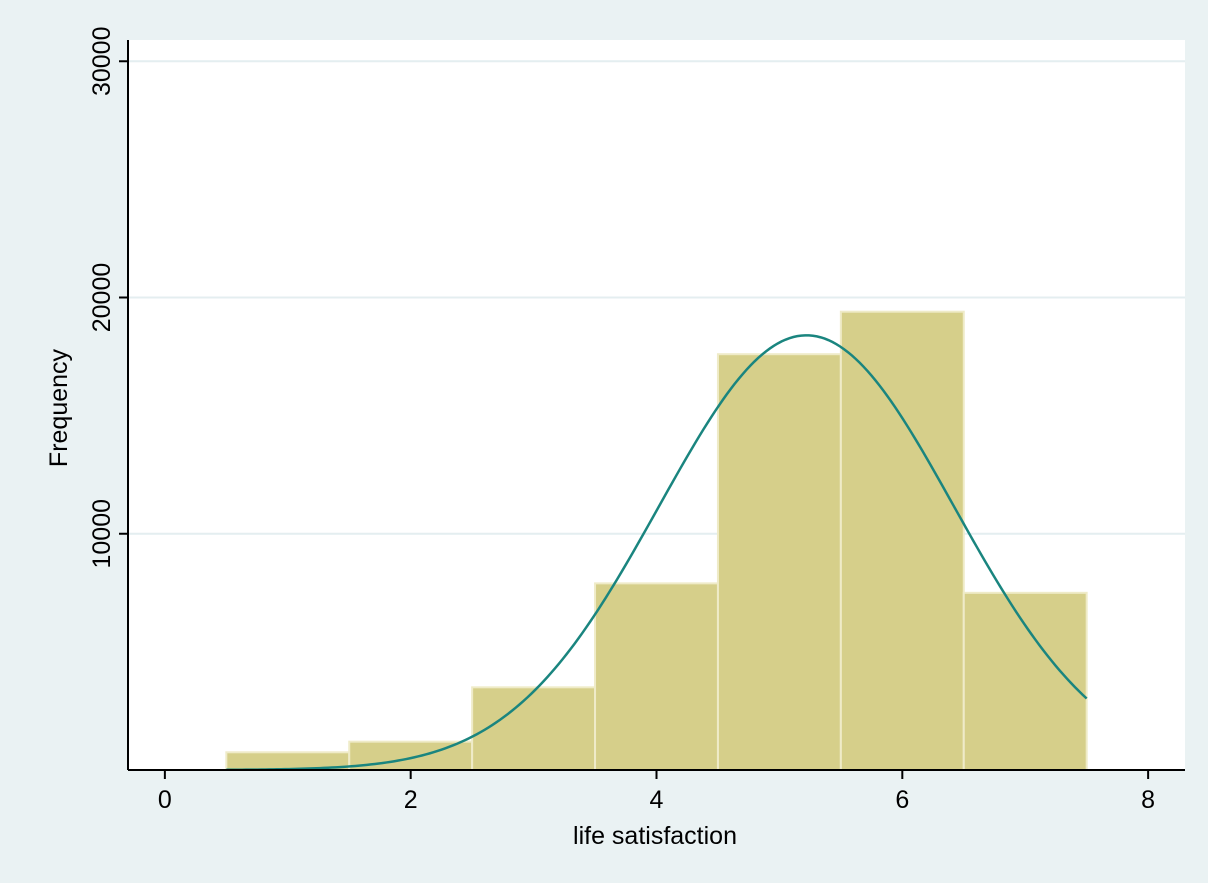 The height and width of the screenshot is (888, 1208). Describe the element at coordinates (1148, 800) in the screenshot. I see `x-tick-label: 8` at that location.